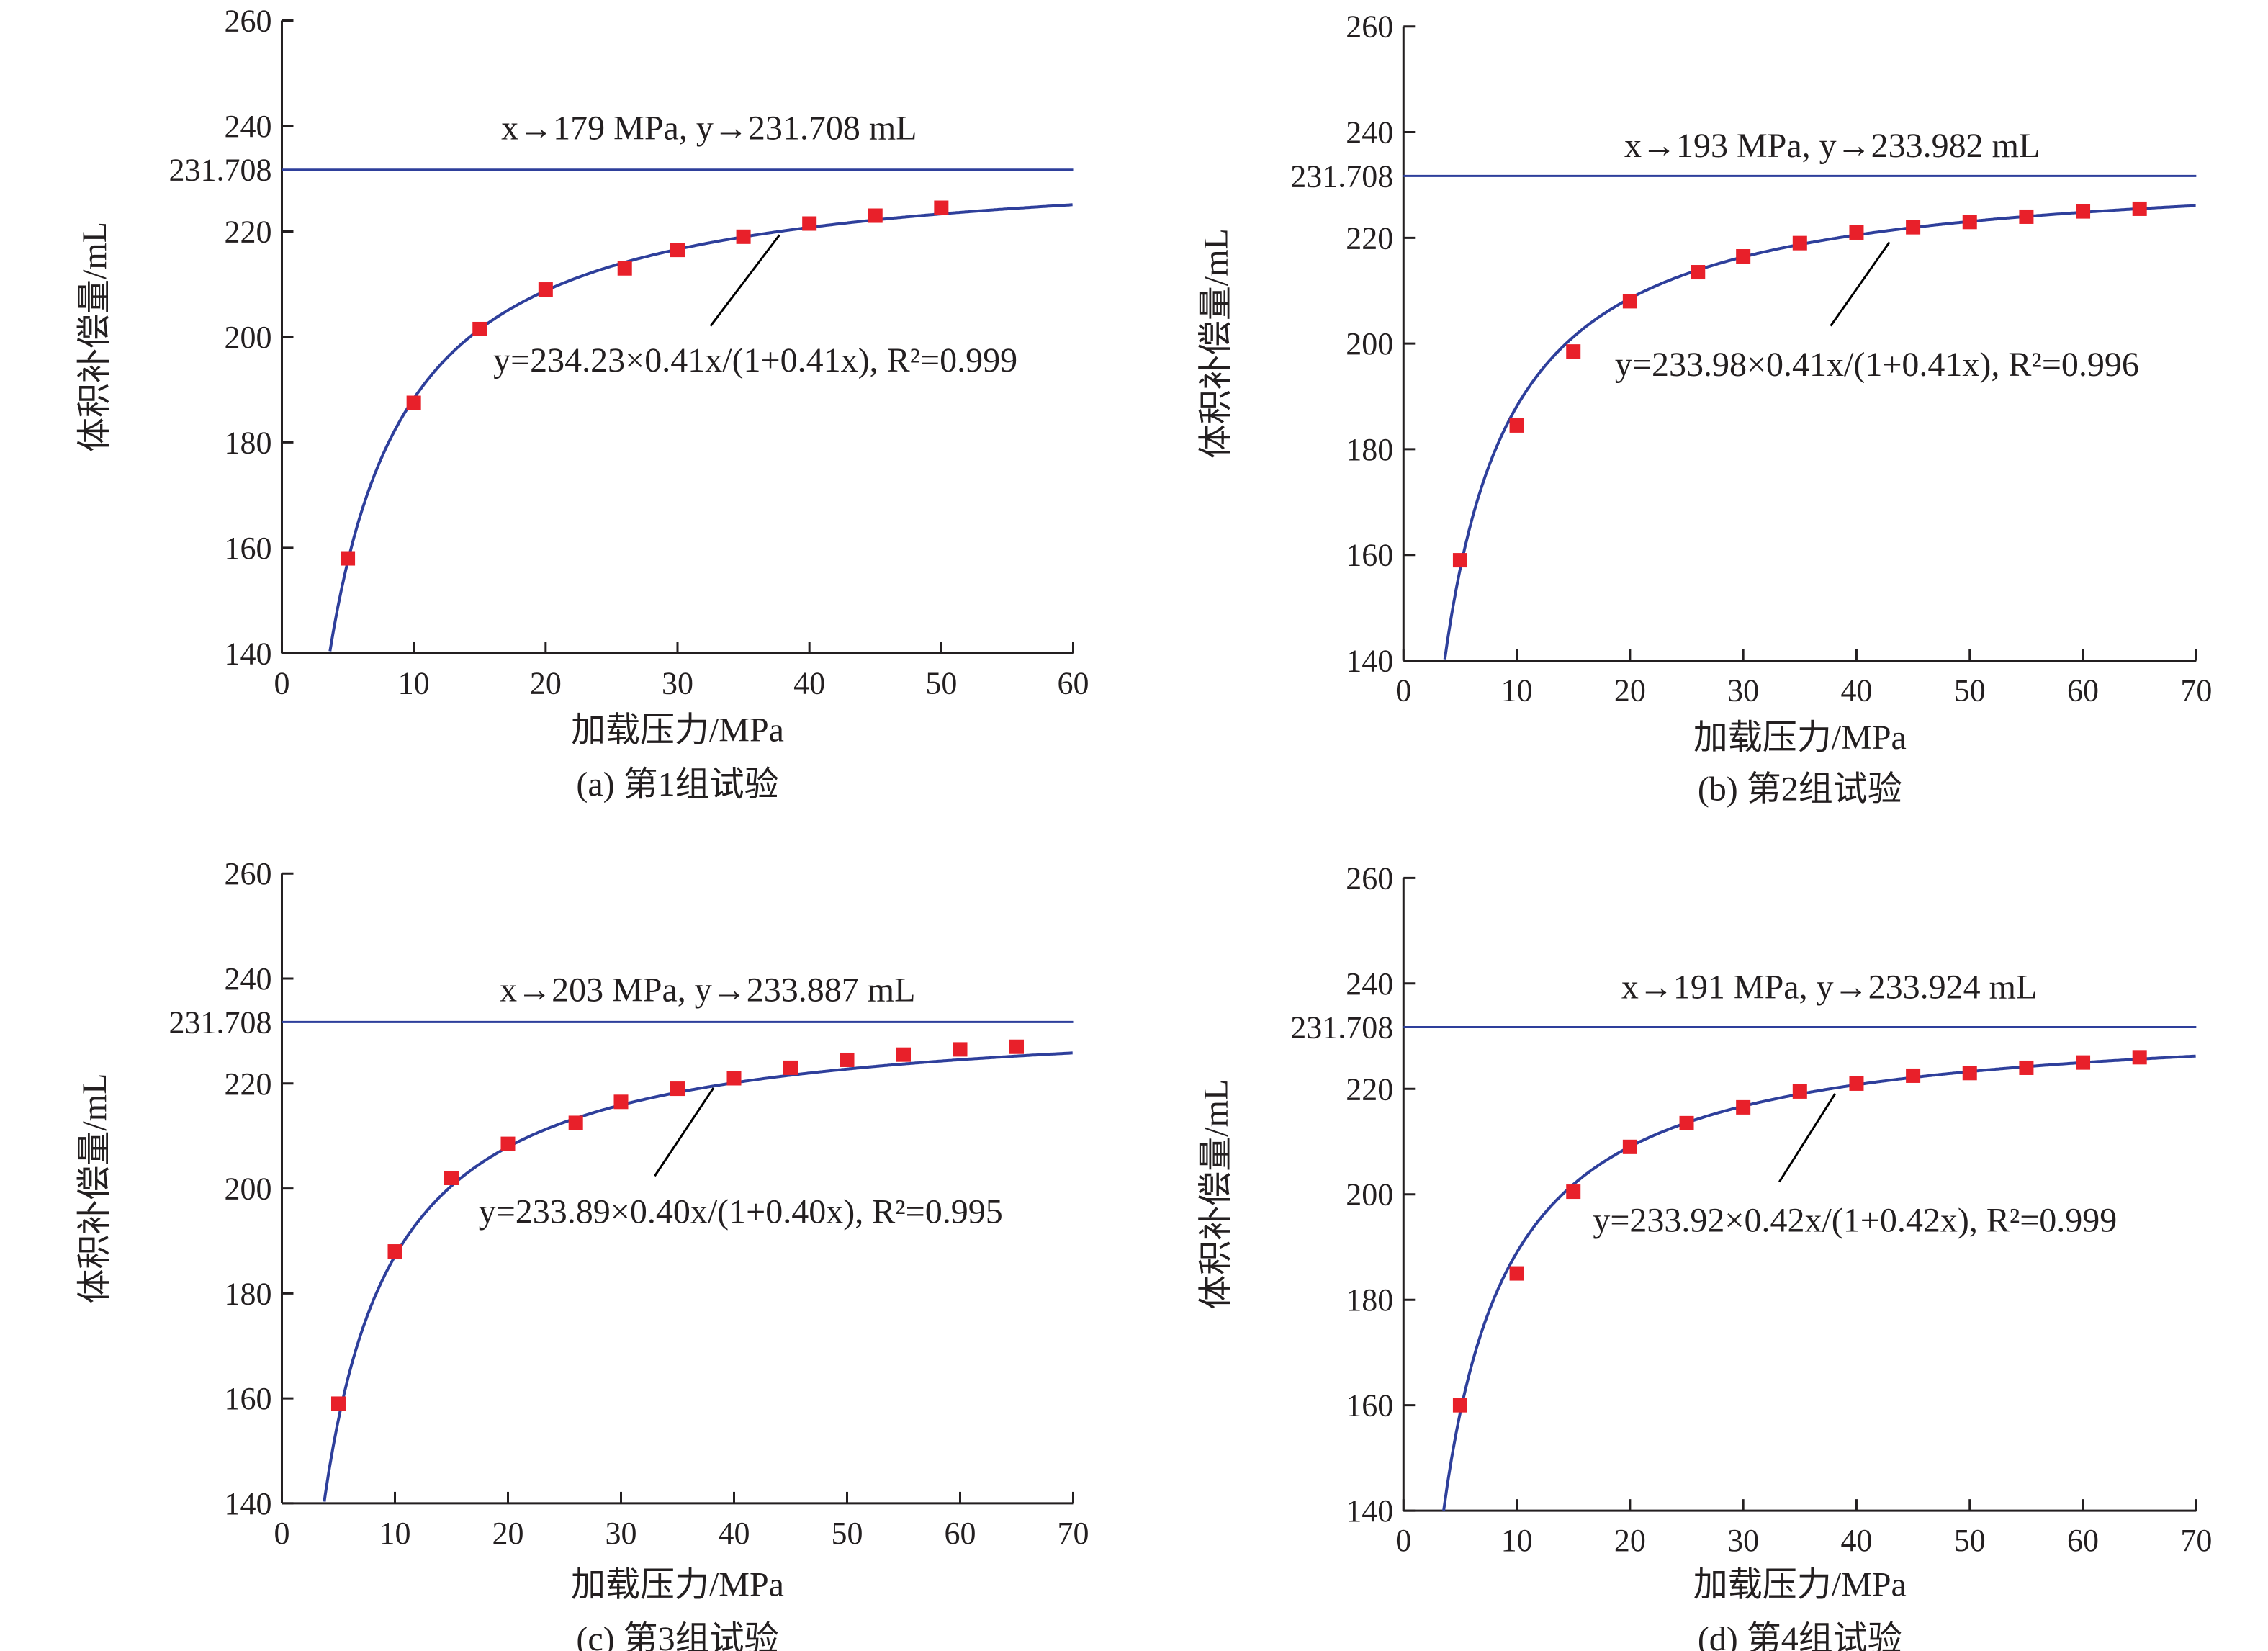 The width and height of the screenshot is (2268, 1651). What do you see at coordinates (1800, 1635) in the screenshot?
I see `panel-caption: (d) 第4组试验` at bounding box center [1800, 1635].